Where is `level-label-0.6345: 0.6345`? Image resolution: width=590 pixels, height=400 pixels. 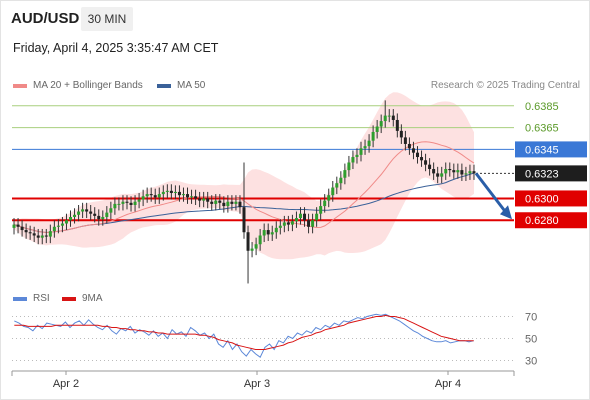 level-label-0.6345: 0.6345 is located at coordinates (542, 150).